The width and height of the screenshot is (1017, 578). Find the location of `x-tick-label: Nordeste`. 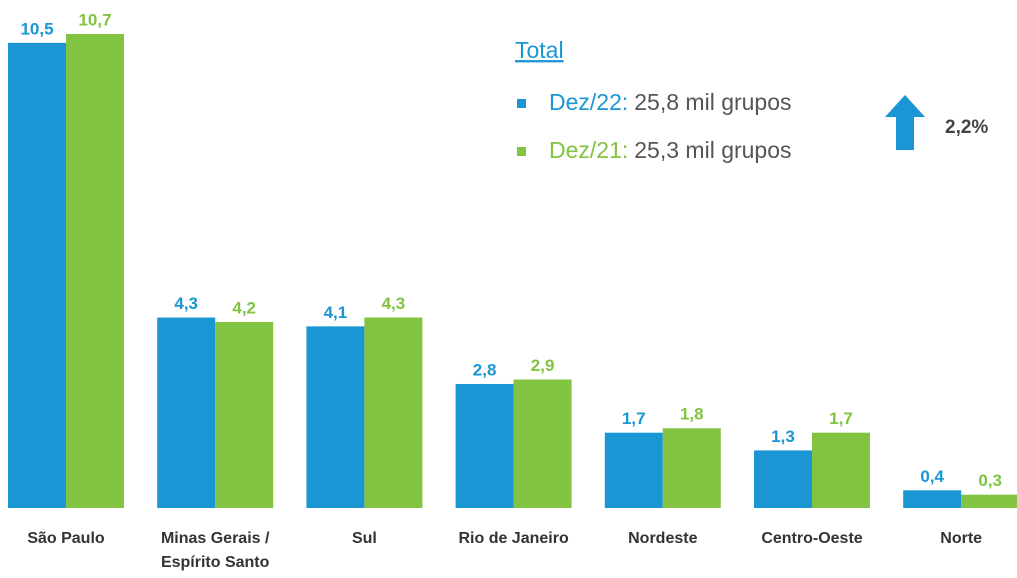

x-tick-label: Nordeste is located at coordinates (663, 538).